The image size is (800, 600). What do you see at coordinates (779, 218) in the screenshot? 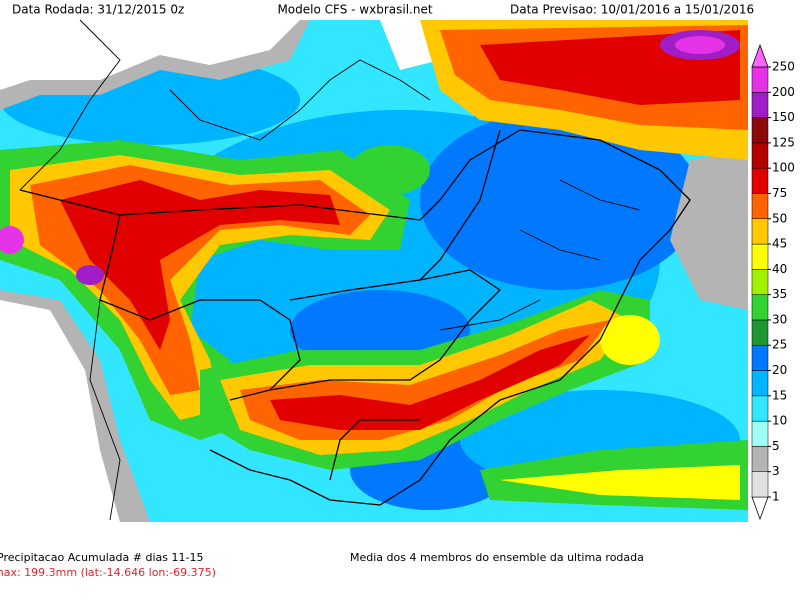
I see `colorbar-label: 50` at bounding box center [779, 218].